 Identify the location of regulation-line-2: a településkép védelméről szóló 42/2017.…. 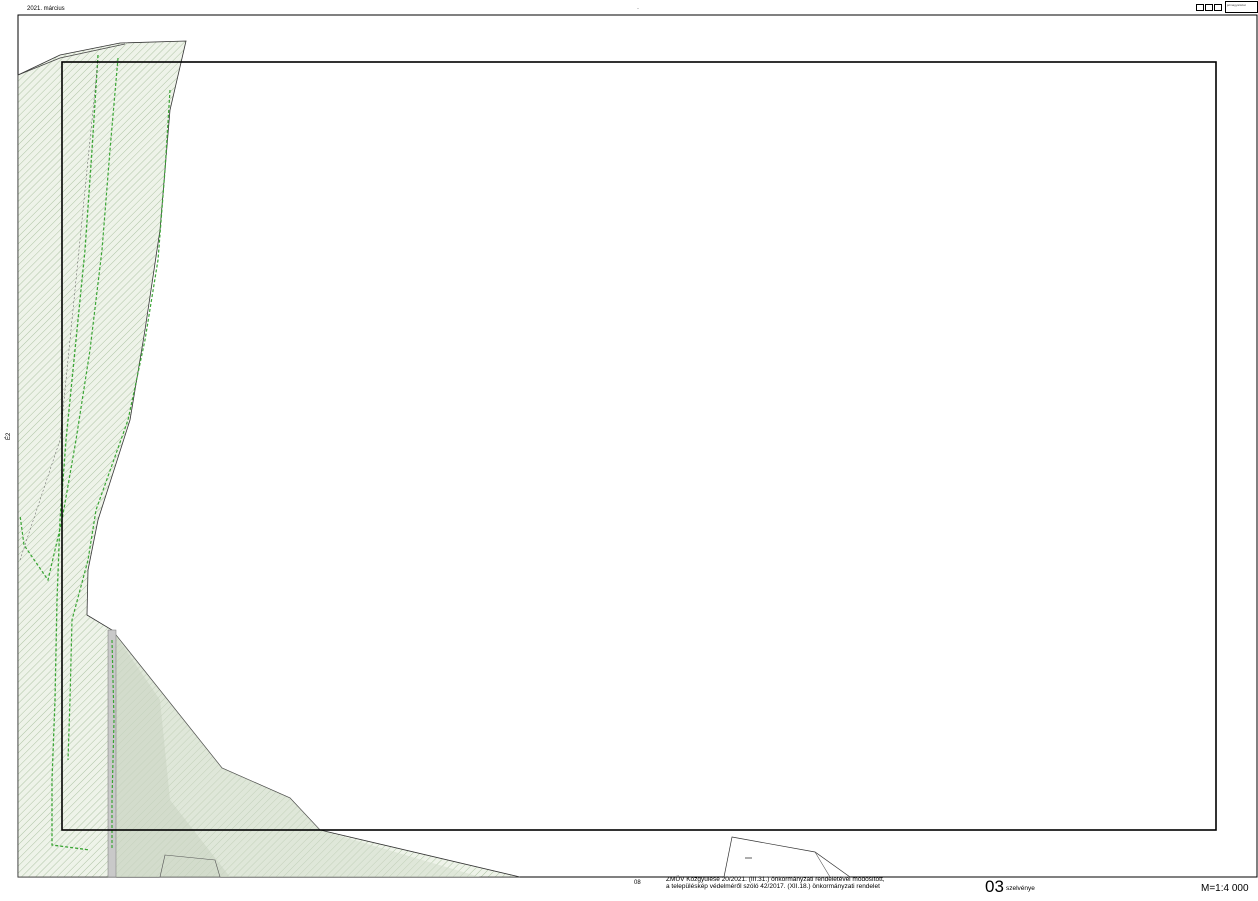
(773, 886).